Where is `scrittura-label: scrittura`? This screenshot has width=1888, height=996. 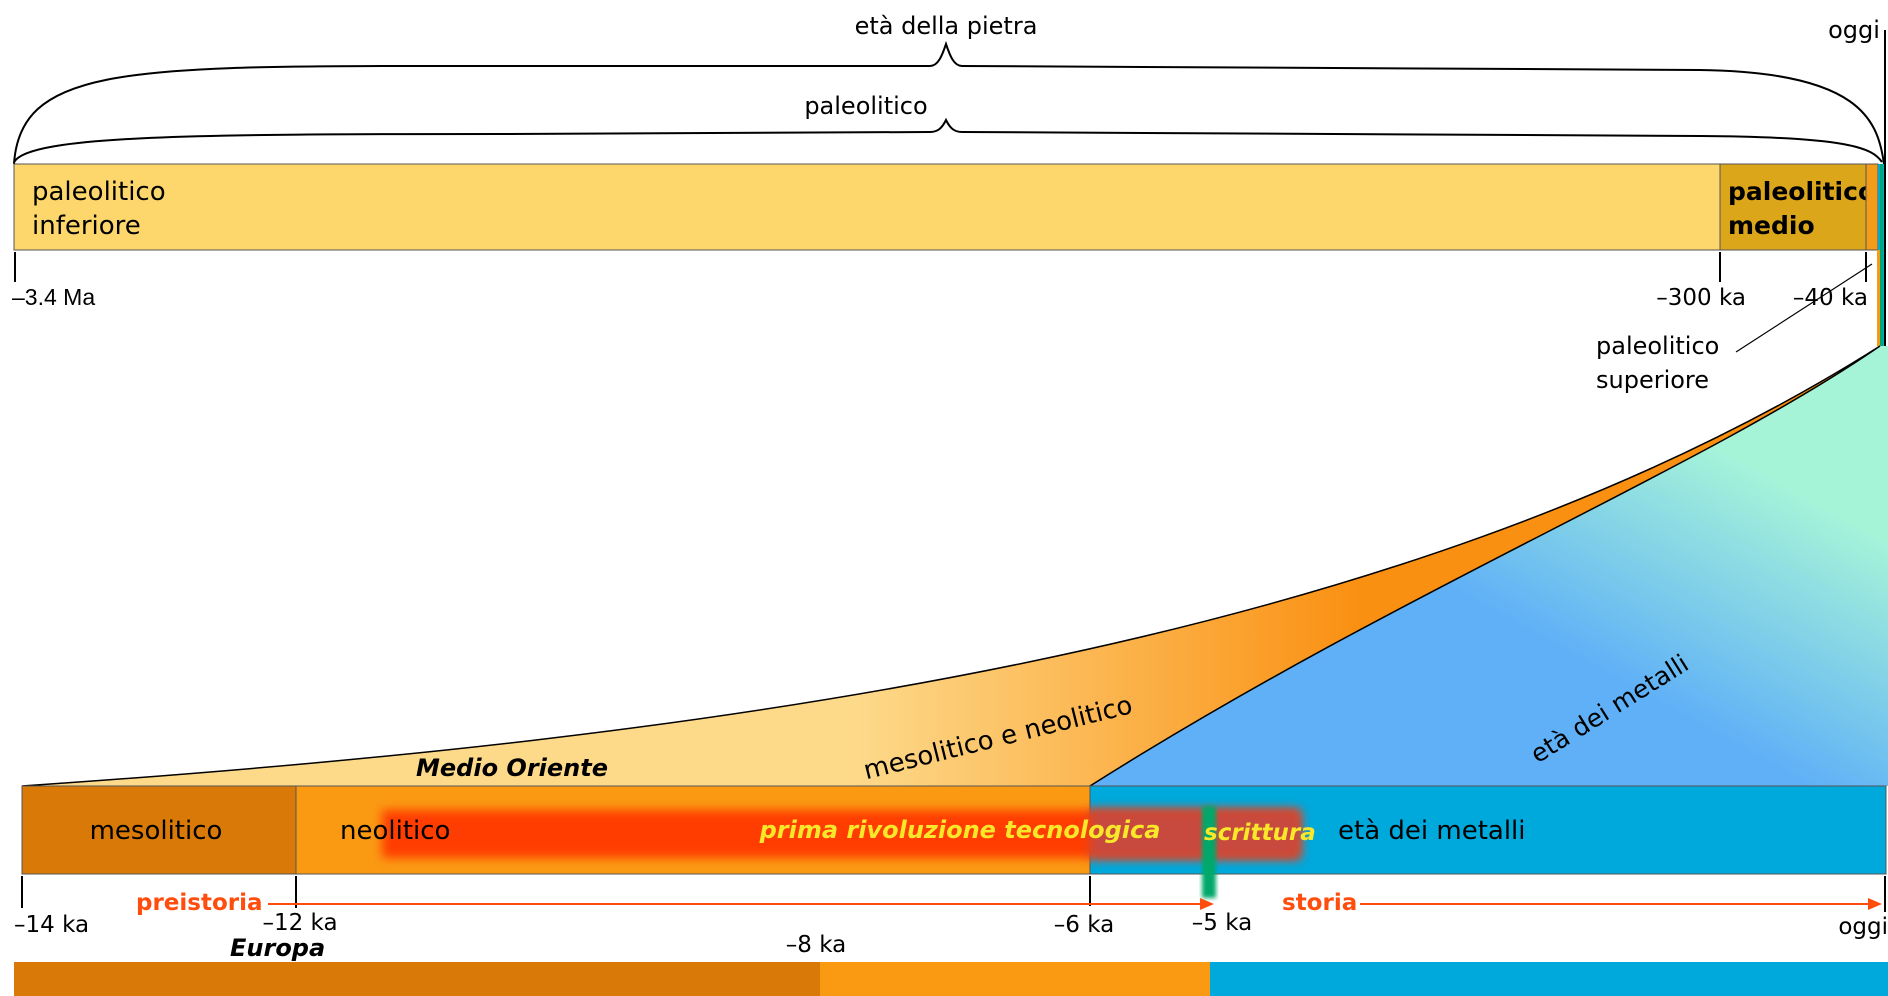 scrittura-label: scrittura is located at coordinates (1260, 833).